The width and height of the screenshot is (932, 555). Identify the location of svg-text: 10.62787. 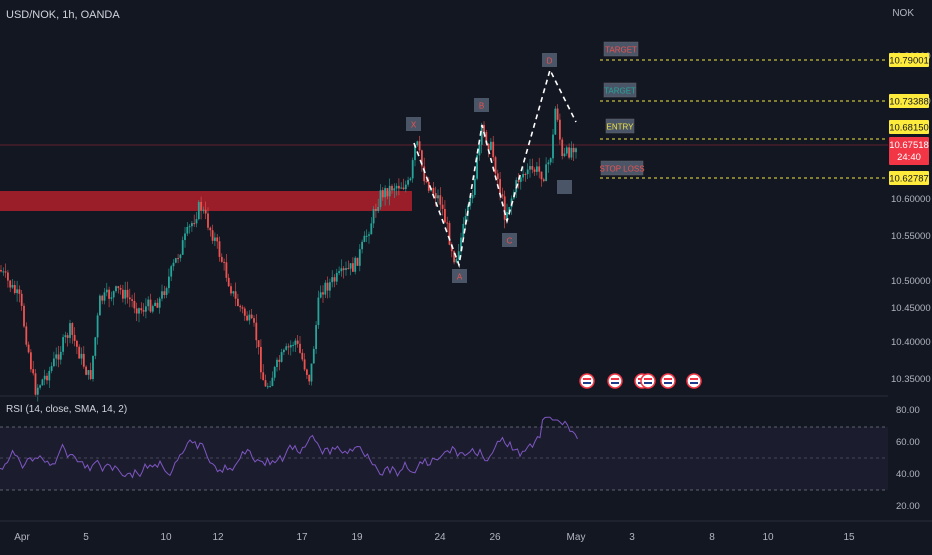
(909, 179).